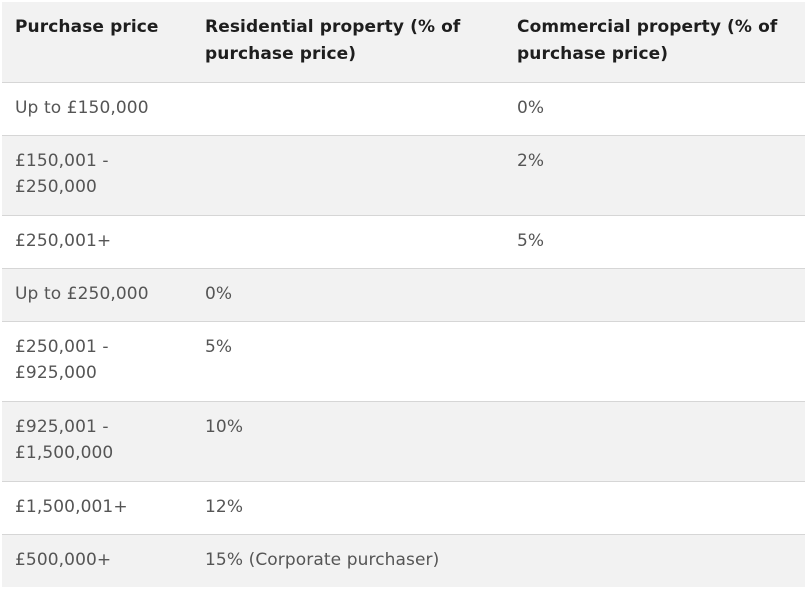 The height and width of the screenshot is (594, 805). I want to click on cell-residential-rate: 10%, so click(224, 426).